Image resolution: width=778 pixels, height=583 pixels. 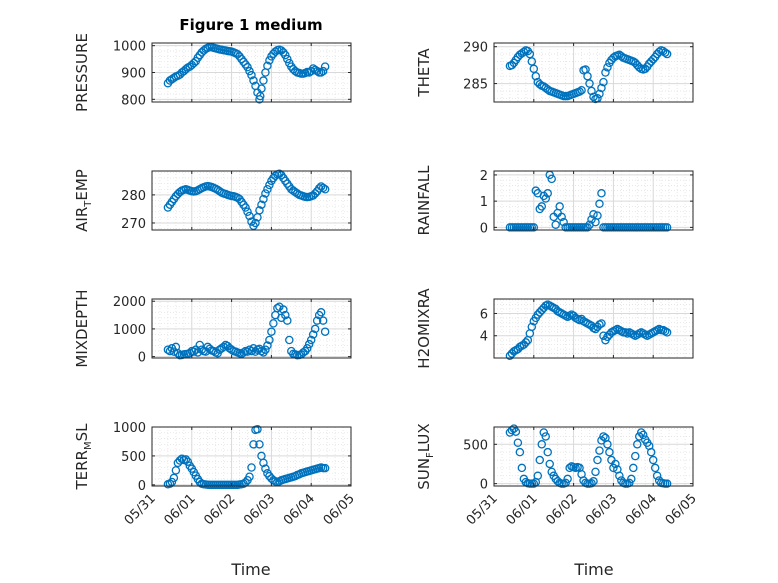 I want to click on y-axis-label: H2OMIXRA, so click(x=424, y=328).